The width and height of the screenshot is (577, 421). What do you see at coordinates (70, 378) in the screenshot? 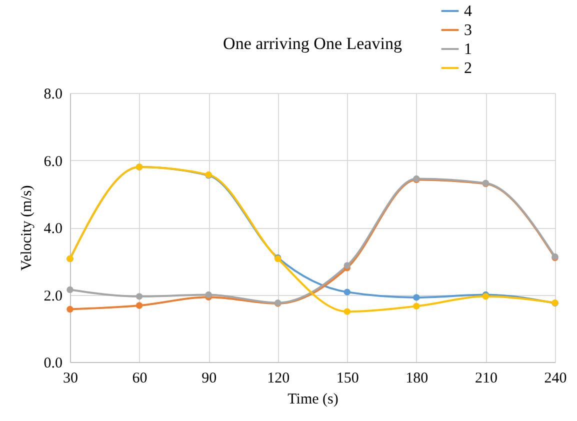
I see `x-tick-label: 30` at bounding box center [70, 378].